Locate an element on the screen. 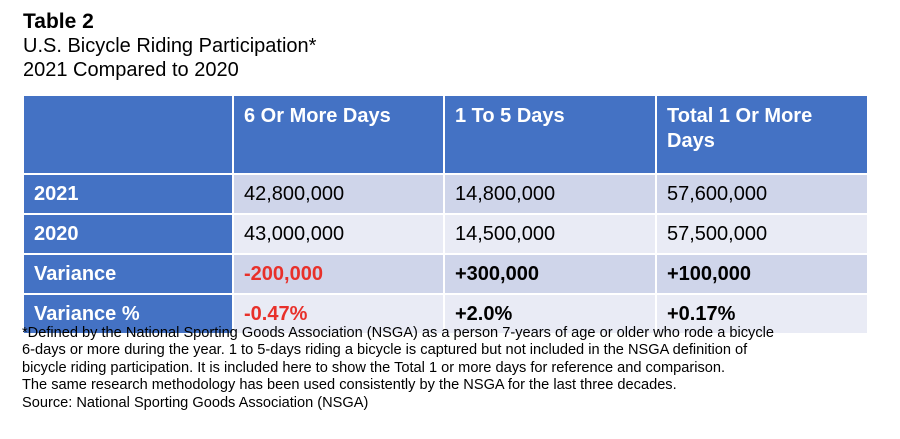 The height and width of the screenshot is (439, 900). row-label-2021: 2021 is located at coordinates (128, 194).